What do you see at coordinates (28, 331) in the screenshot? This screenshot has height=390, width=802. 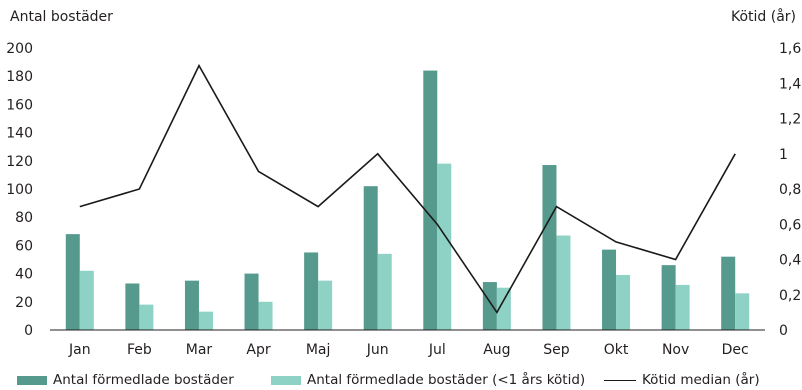 I see `left-tick-label: 0` at bounding box center [28, 331].